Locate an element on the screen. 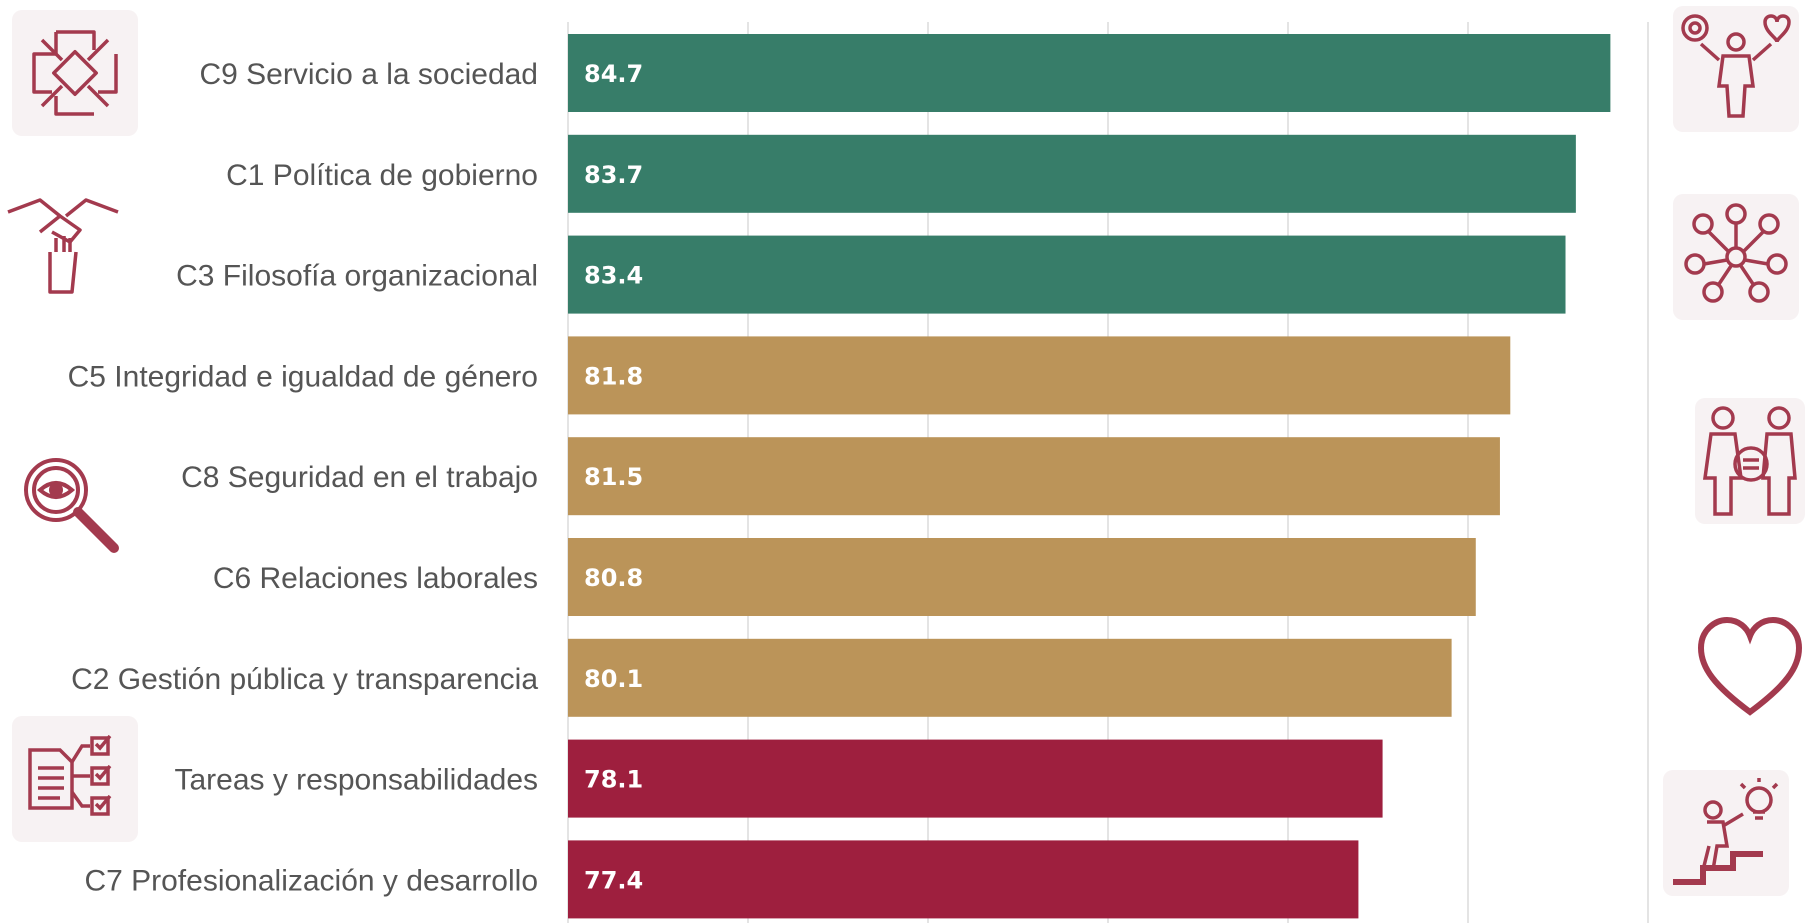  category-label: Tareas y responsabilidades is located at coordinates (356, 780).